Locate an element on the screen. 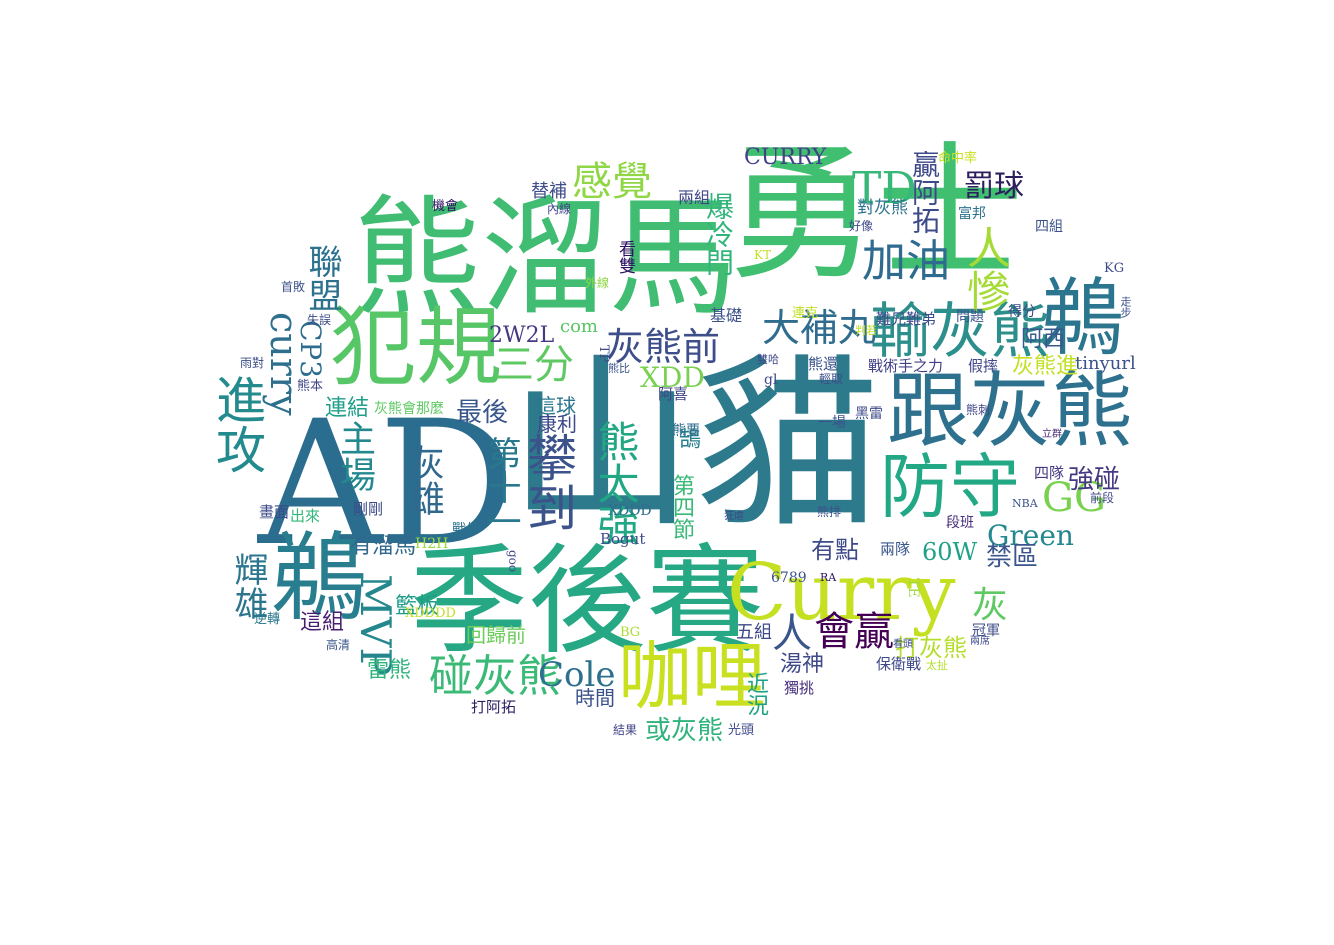  word-xiongpai: 熊排 is located at coordinates (829, 512).